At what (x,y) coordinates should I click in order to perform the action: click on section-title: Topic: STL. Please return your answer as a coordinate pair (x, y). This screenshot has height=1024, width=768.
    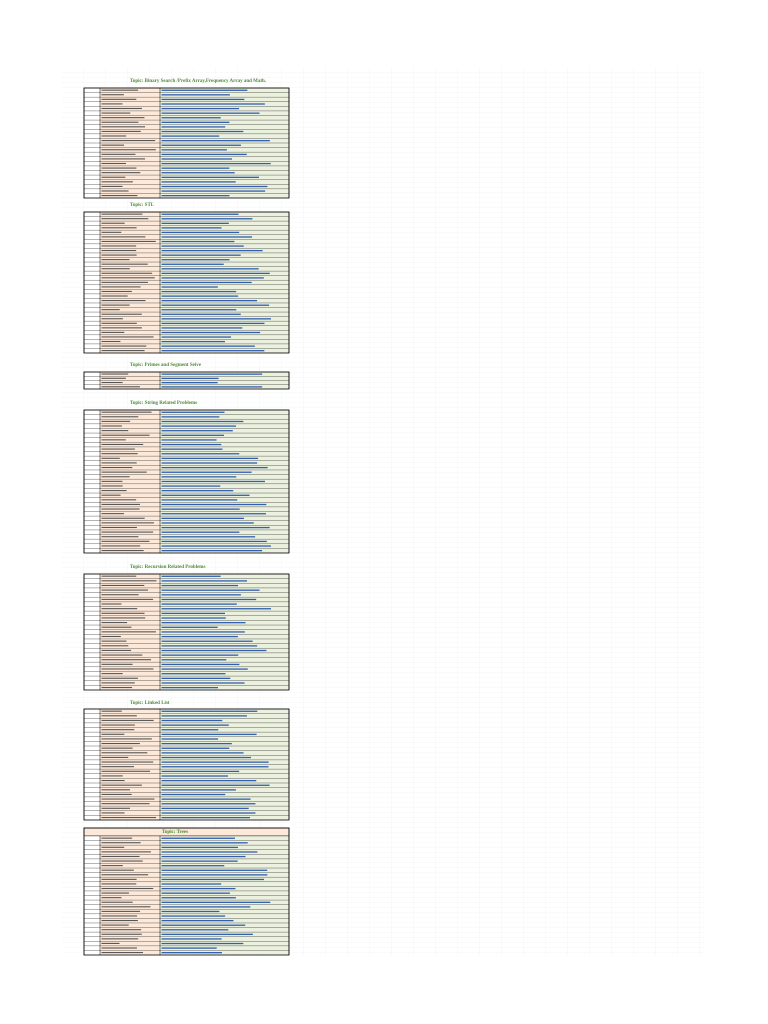
    Looking at the image, I should click on (142, 205).